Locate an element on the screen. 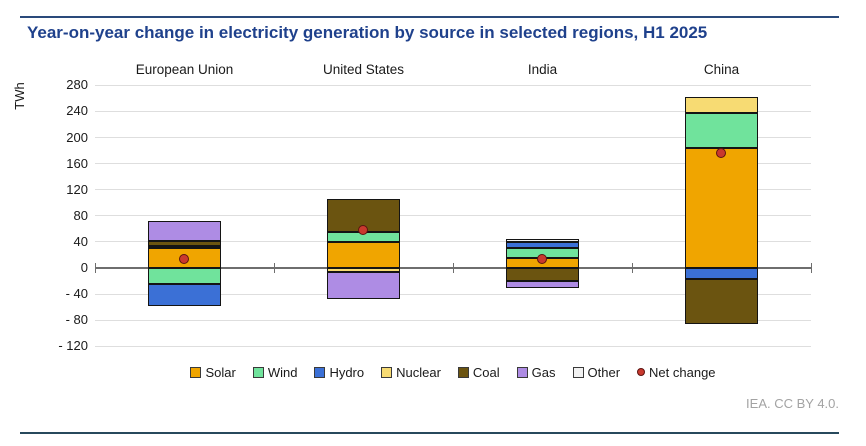 This screenshot has height=446, width=866. legend-item-nuclear: Nuclear is located at coordinates (411, 372).